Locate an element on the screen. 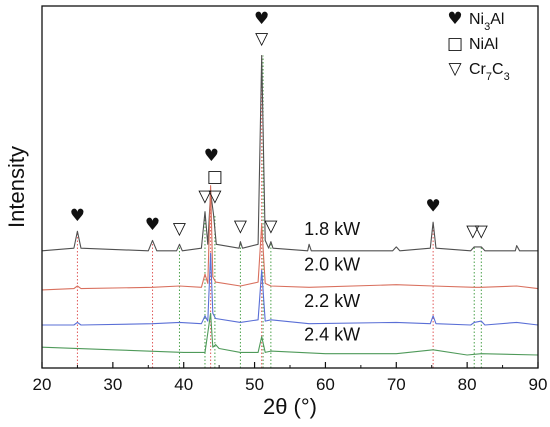  series-label: 1.8 kW is located at coordinates (332, 229).